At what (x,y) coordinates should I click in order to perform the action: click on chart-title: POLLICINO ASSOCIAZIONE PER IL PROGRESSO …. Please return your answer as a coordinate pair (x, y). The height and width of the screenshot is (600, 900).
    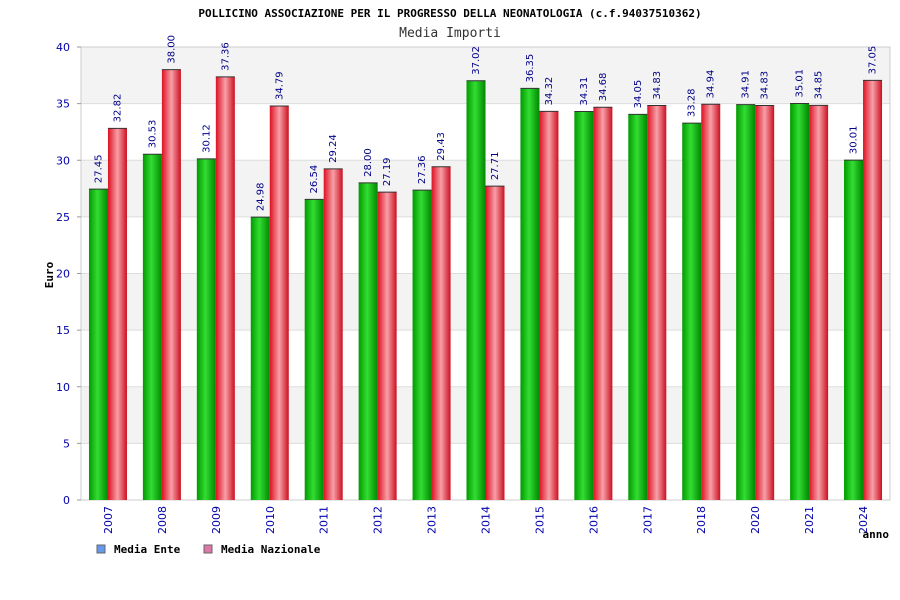
    Looking at the image, I should click on (449, 13).